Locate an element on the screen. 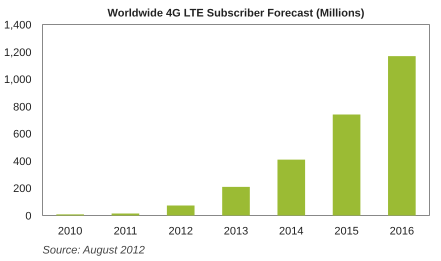 Image resolution: width=441 pixels, height=261 pixels. y-tick-label: 600 is located at coordinates (22, 134).